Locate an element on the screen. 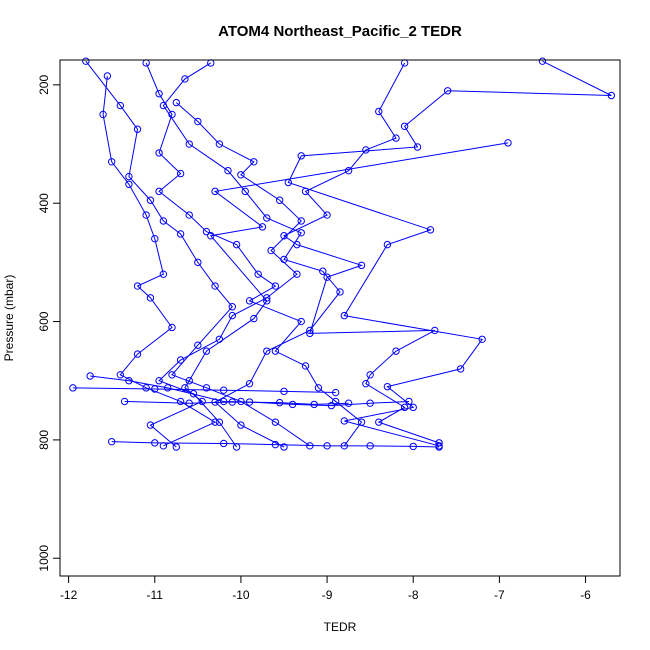  y-tick-label-1: 200 is located at coordinates (44, 85).